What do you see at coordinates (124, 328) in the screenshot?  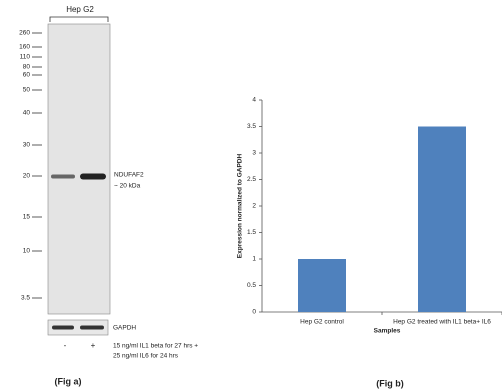 I see `loading-control: GAPDH` at bounding box center [124, 328].